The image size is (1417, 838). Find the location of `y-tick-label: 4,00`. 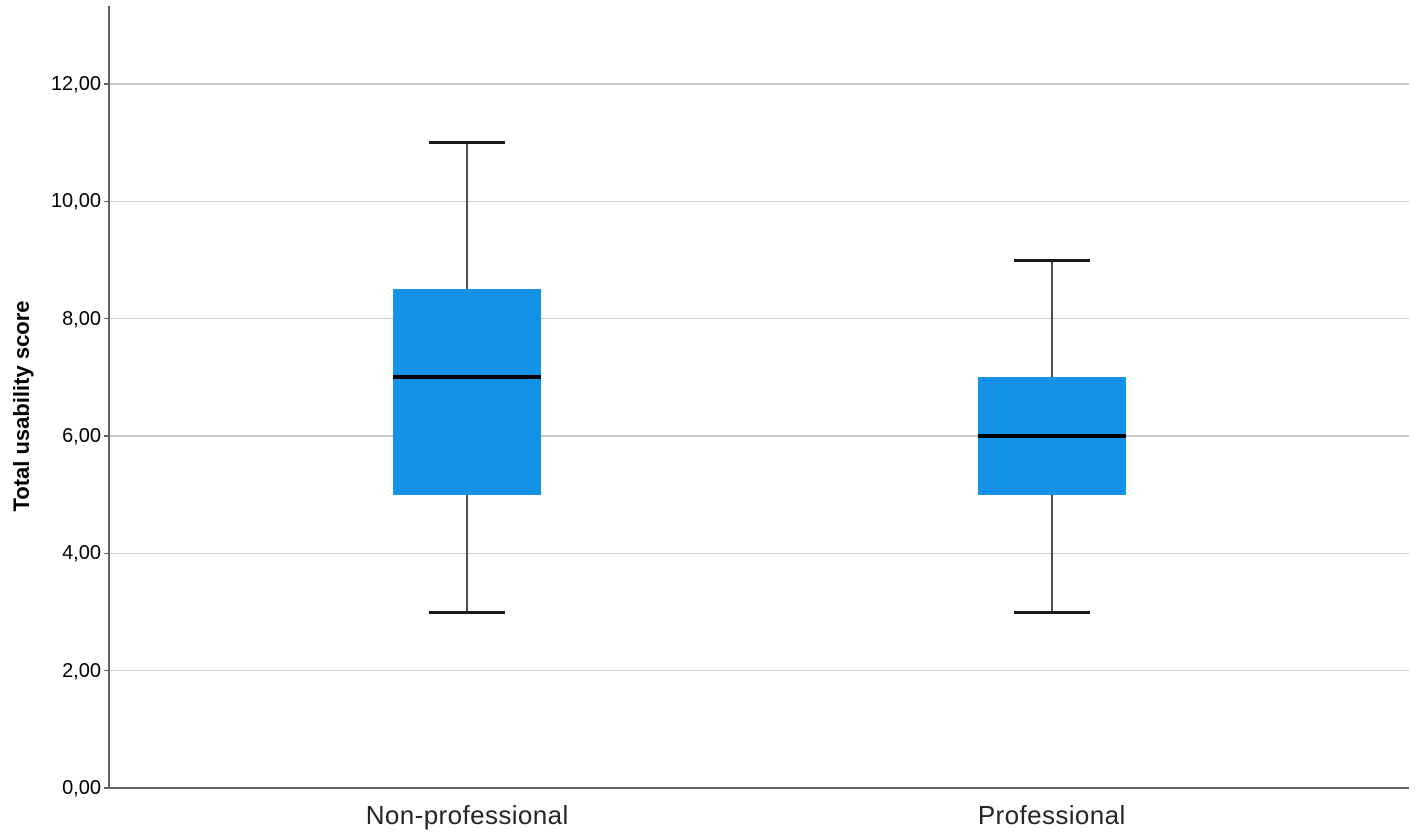

y-tick-label: 4,00 is located at coordinates (81, 553).